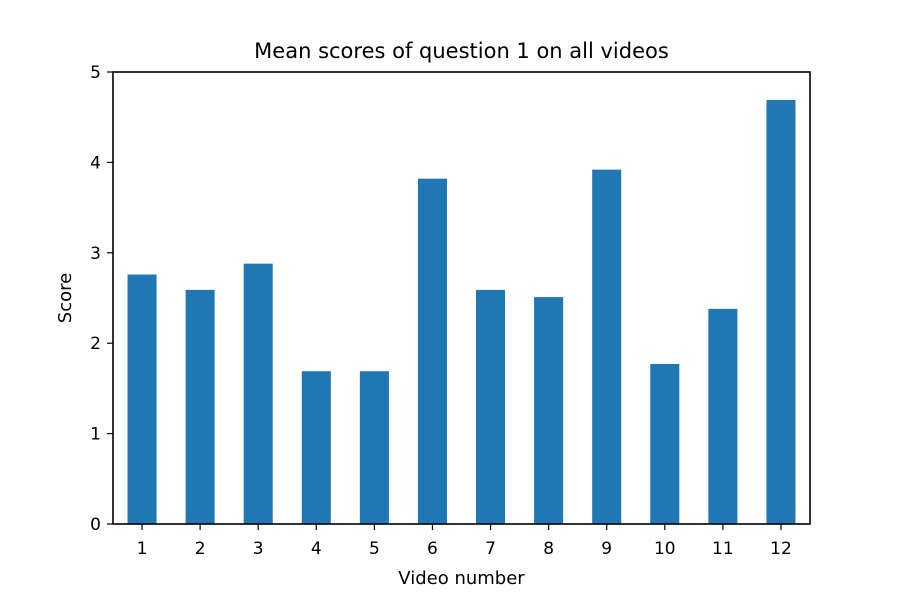  I want to click on y-tick-label: 0, so click(95, 525).